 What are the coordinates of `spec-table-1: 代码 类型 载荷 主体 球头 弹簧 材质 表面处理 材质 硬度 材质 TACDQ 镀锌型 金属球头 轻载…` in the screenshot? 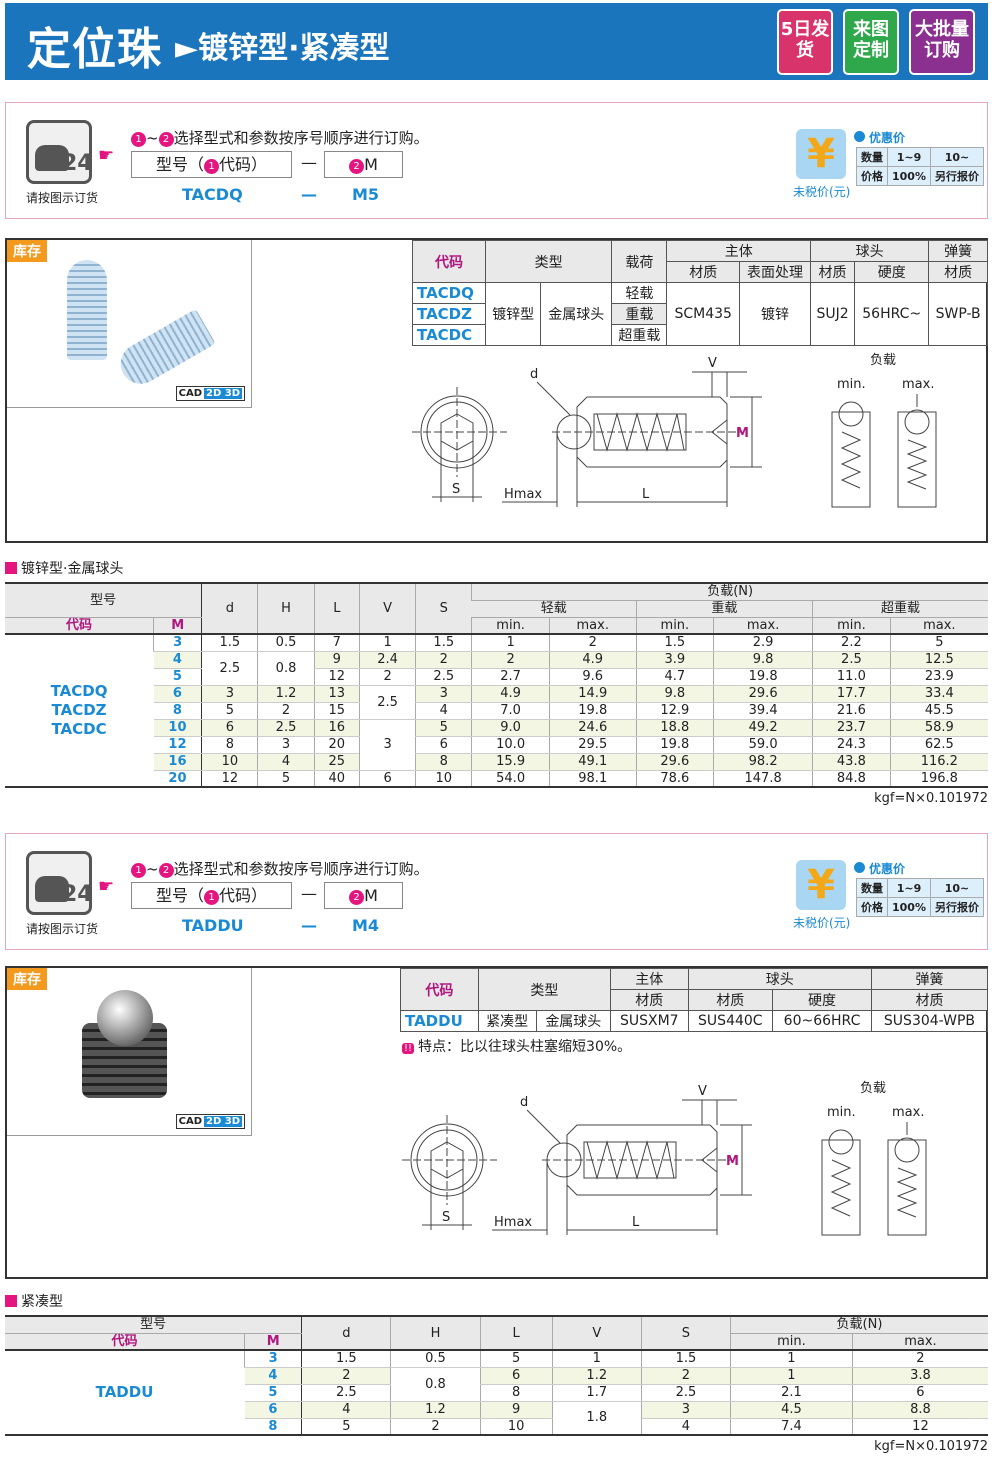 It's located at (699, 293).